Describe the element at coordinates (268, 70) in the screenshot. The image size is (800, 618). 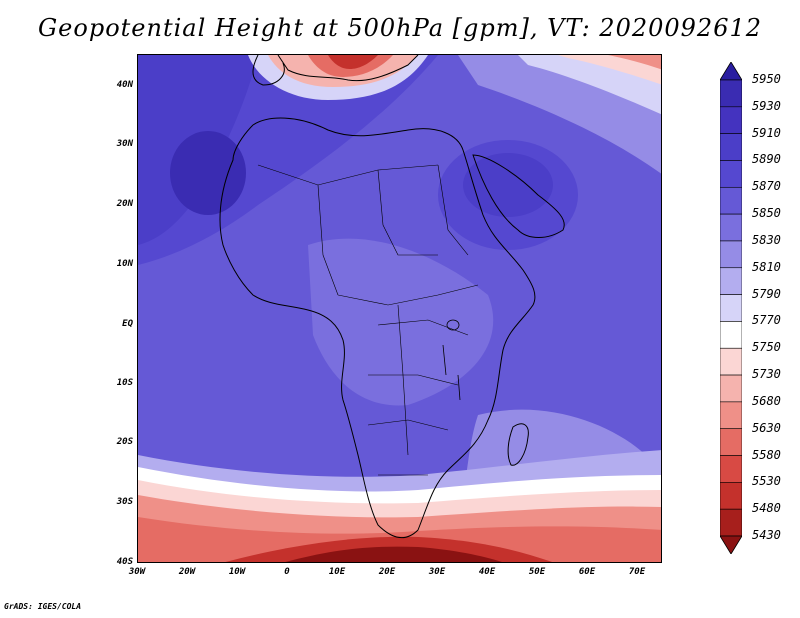
I see `iberia-coastline` at that location.